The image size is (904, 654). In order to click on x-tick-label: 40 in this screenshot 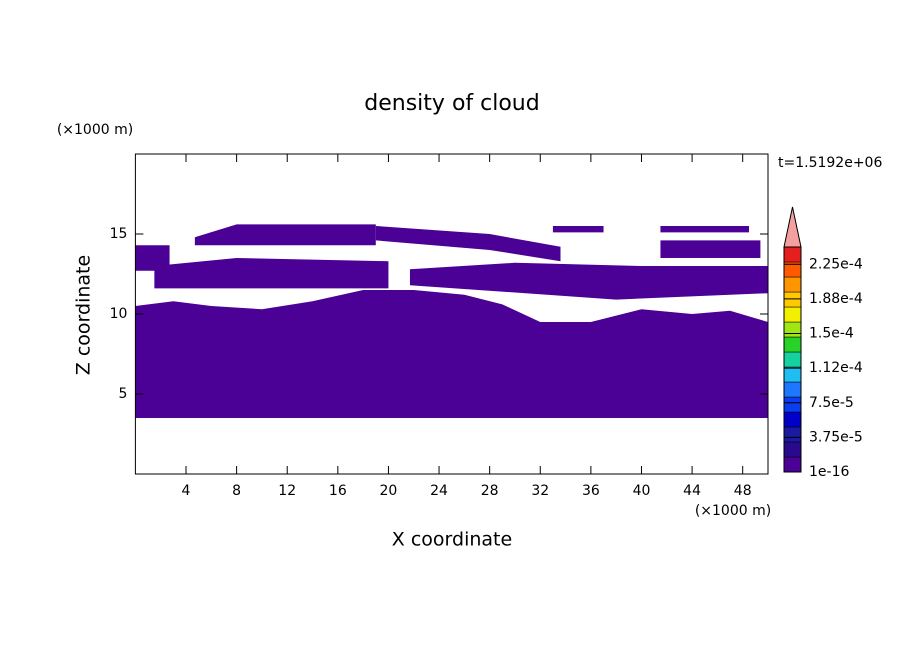, I will do `click(642, 491)`.